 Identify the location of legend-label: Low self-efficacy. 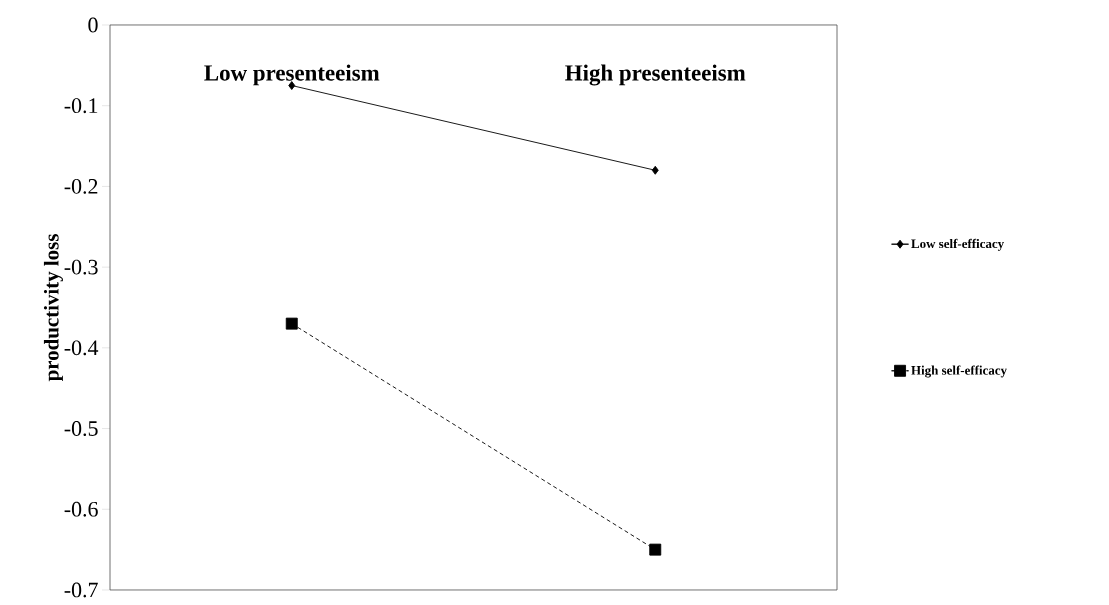
(958, 244).